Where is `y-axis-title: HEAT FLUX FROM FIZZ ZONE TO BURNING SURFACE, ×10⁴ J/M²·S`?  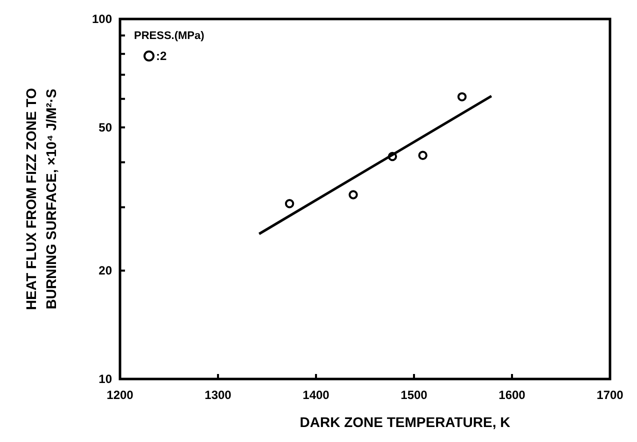
y-axis-title: HEAT FLUX FROM FIZZ ZONE TO BURNING SURFACE, ×10⁴ J/M²·S is located at coordinates (41, 199).